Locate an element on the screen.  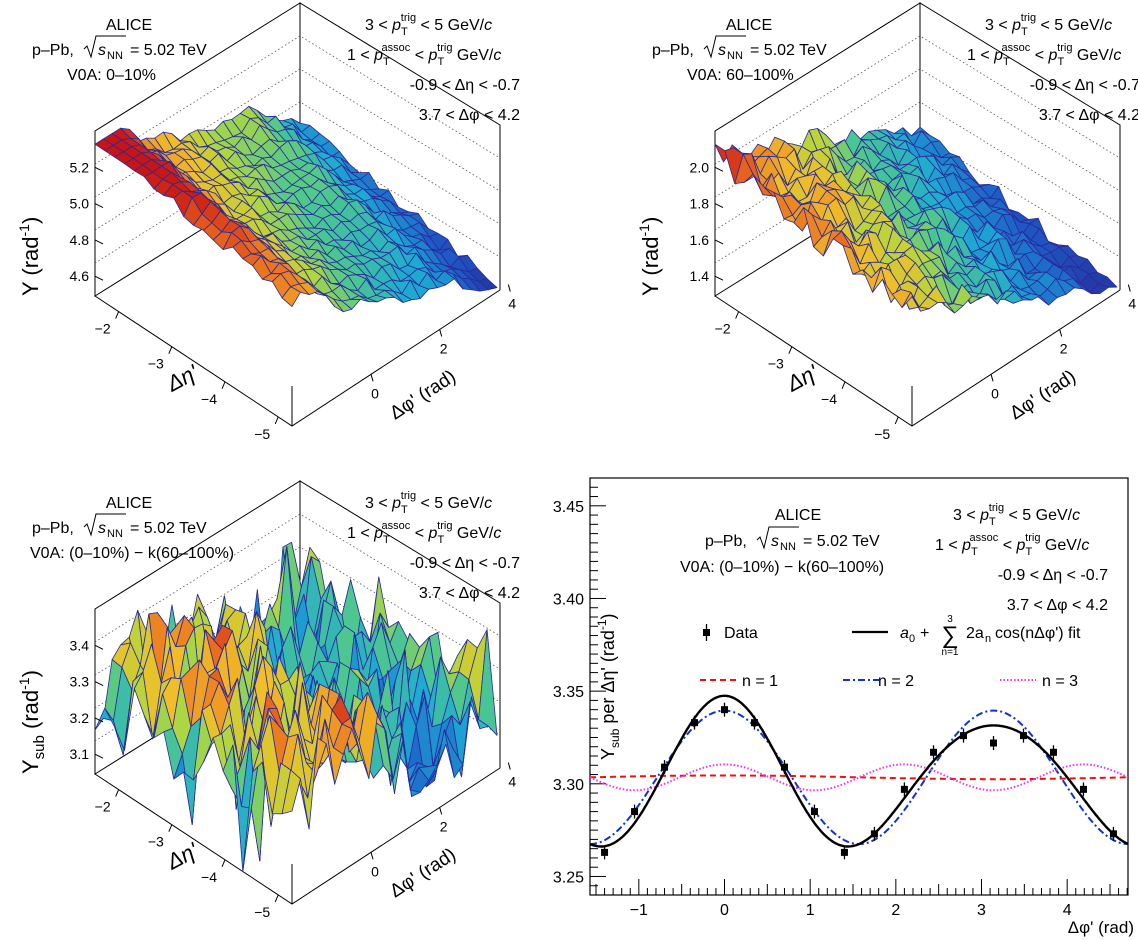
phi-tick-label: 2 is located at coordinates (444, 826).